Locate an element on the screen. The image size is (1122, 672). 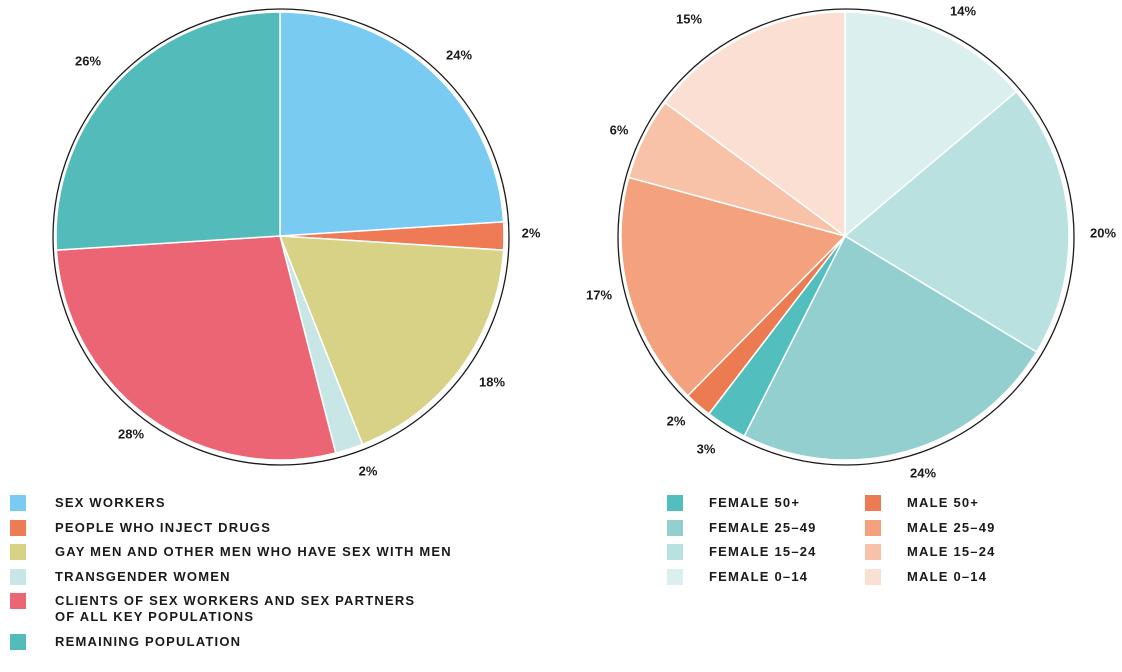
data-label-male-25-49: 17% is located at coordinates (599, 294).